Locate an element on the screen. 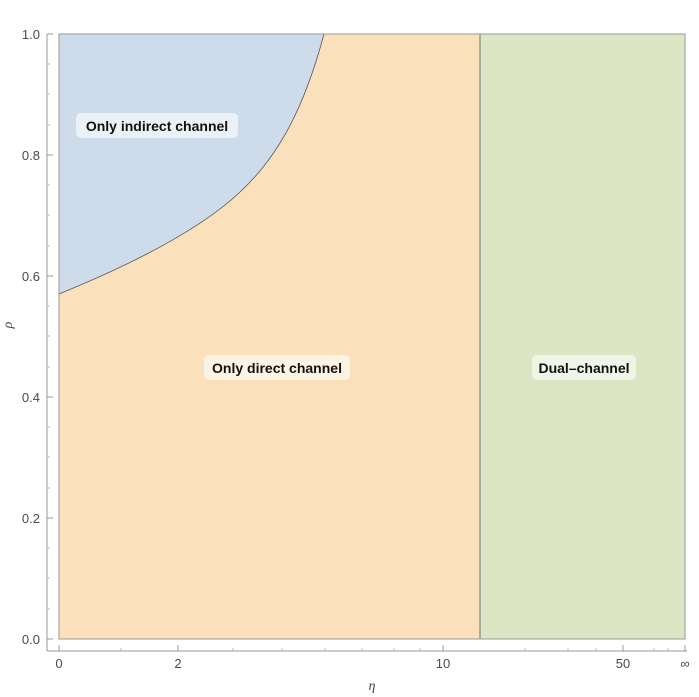  x-tick-label: 50 is located at coordinates (623, 663).